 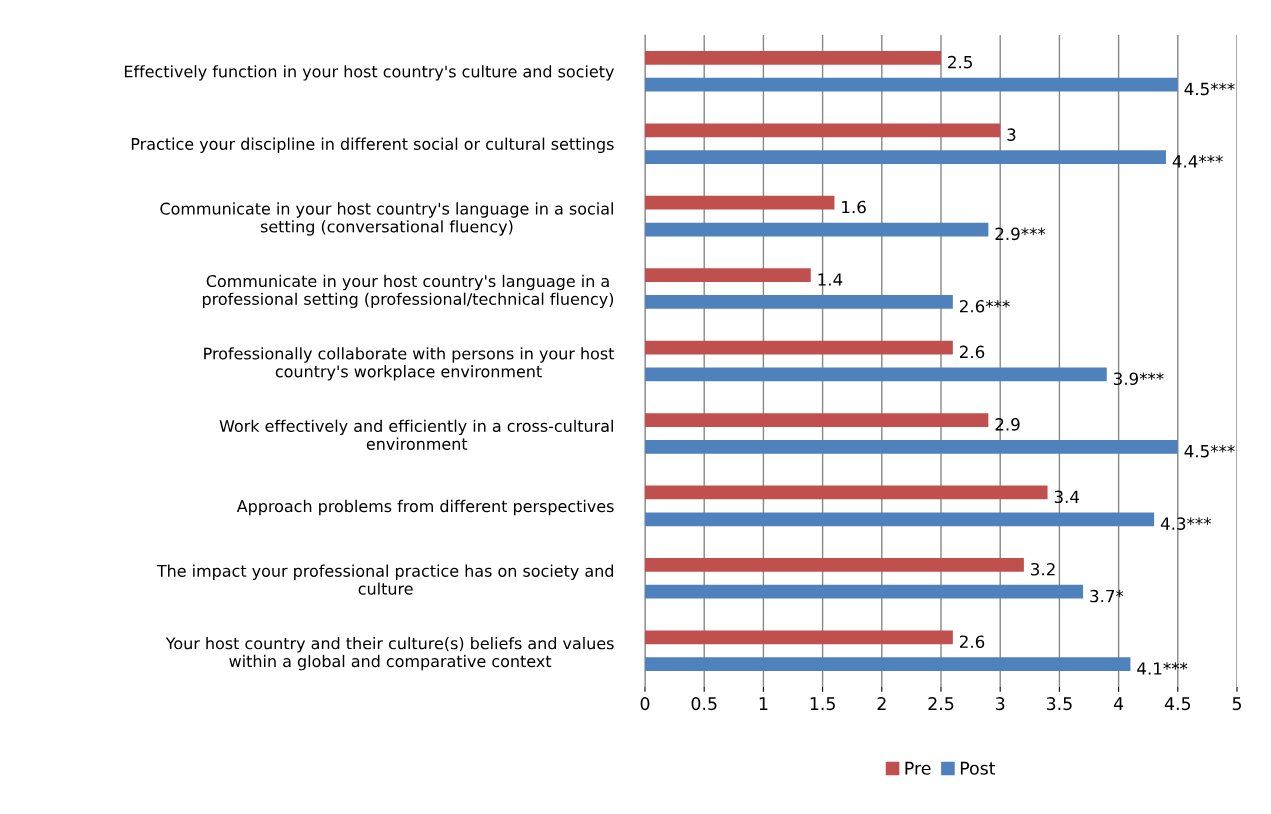 I want to click on data-label: 1.6, so click(x=854, y=207).